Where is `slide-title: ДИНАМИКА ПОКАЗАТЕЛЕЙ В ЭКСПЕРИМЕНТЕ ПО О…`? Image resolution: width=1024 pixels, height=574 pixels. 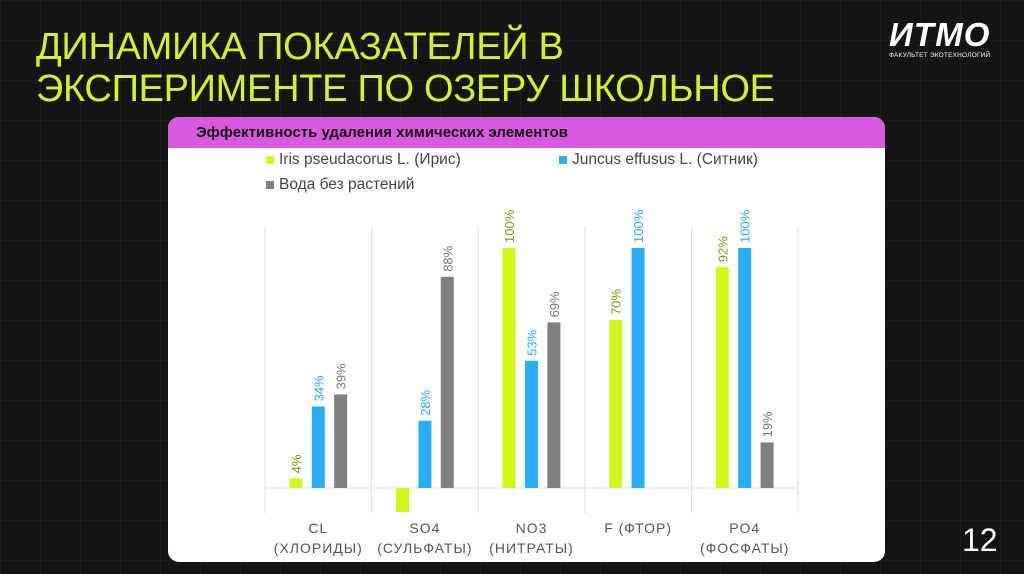 slide-title: ДИНАМИКА ПОКАЗАТЕЛЕЙ В ЭКСПЕРИМЕНТЕ ПО О… is located at coordinates (405, 68).